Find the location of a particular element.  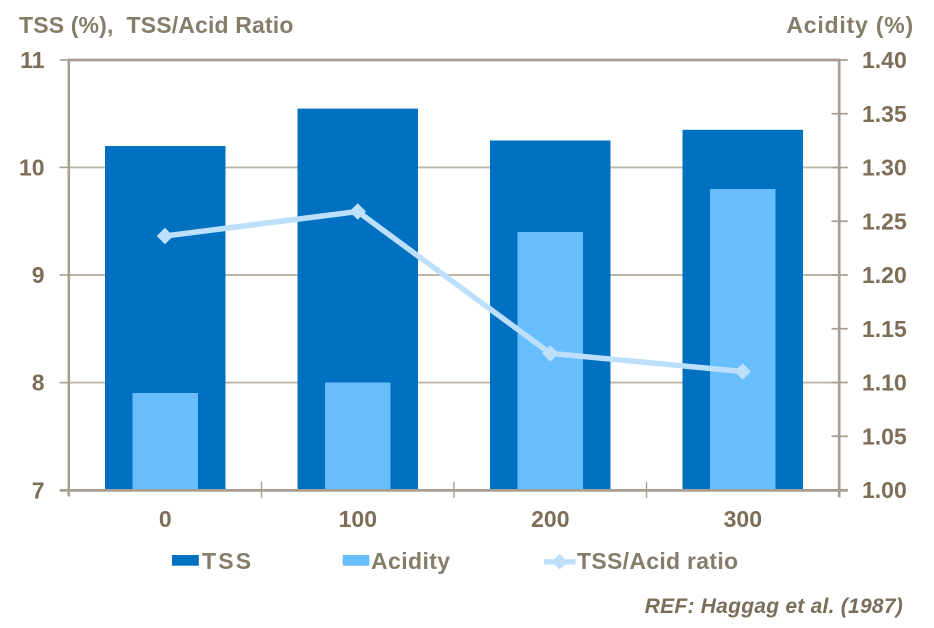

svg-text: 1.10 is located at coordinates (884, 383).